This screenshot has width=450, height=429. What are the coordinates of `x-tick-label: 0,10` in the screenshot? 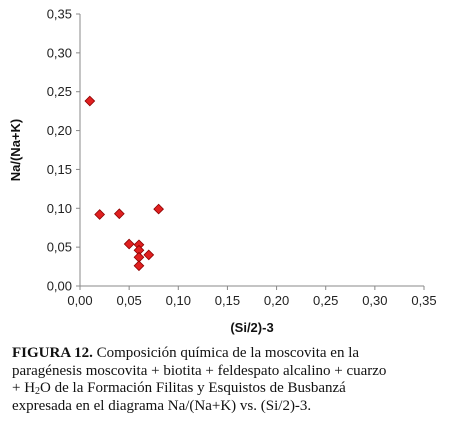 It's located at (178, 300).